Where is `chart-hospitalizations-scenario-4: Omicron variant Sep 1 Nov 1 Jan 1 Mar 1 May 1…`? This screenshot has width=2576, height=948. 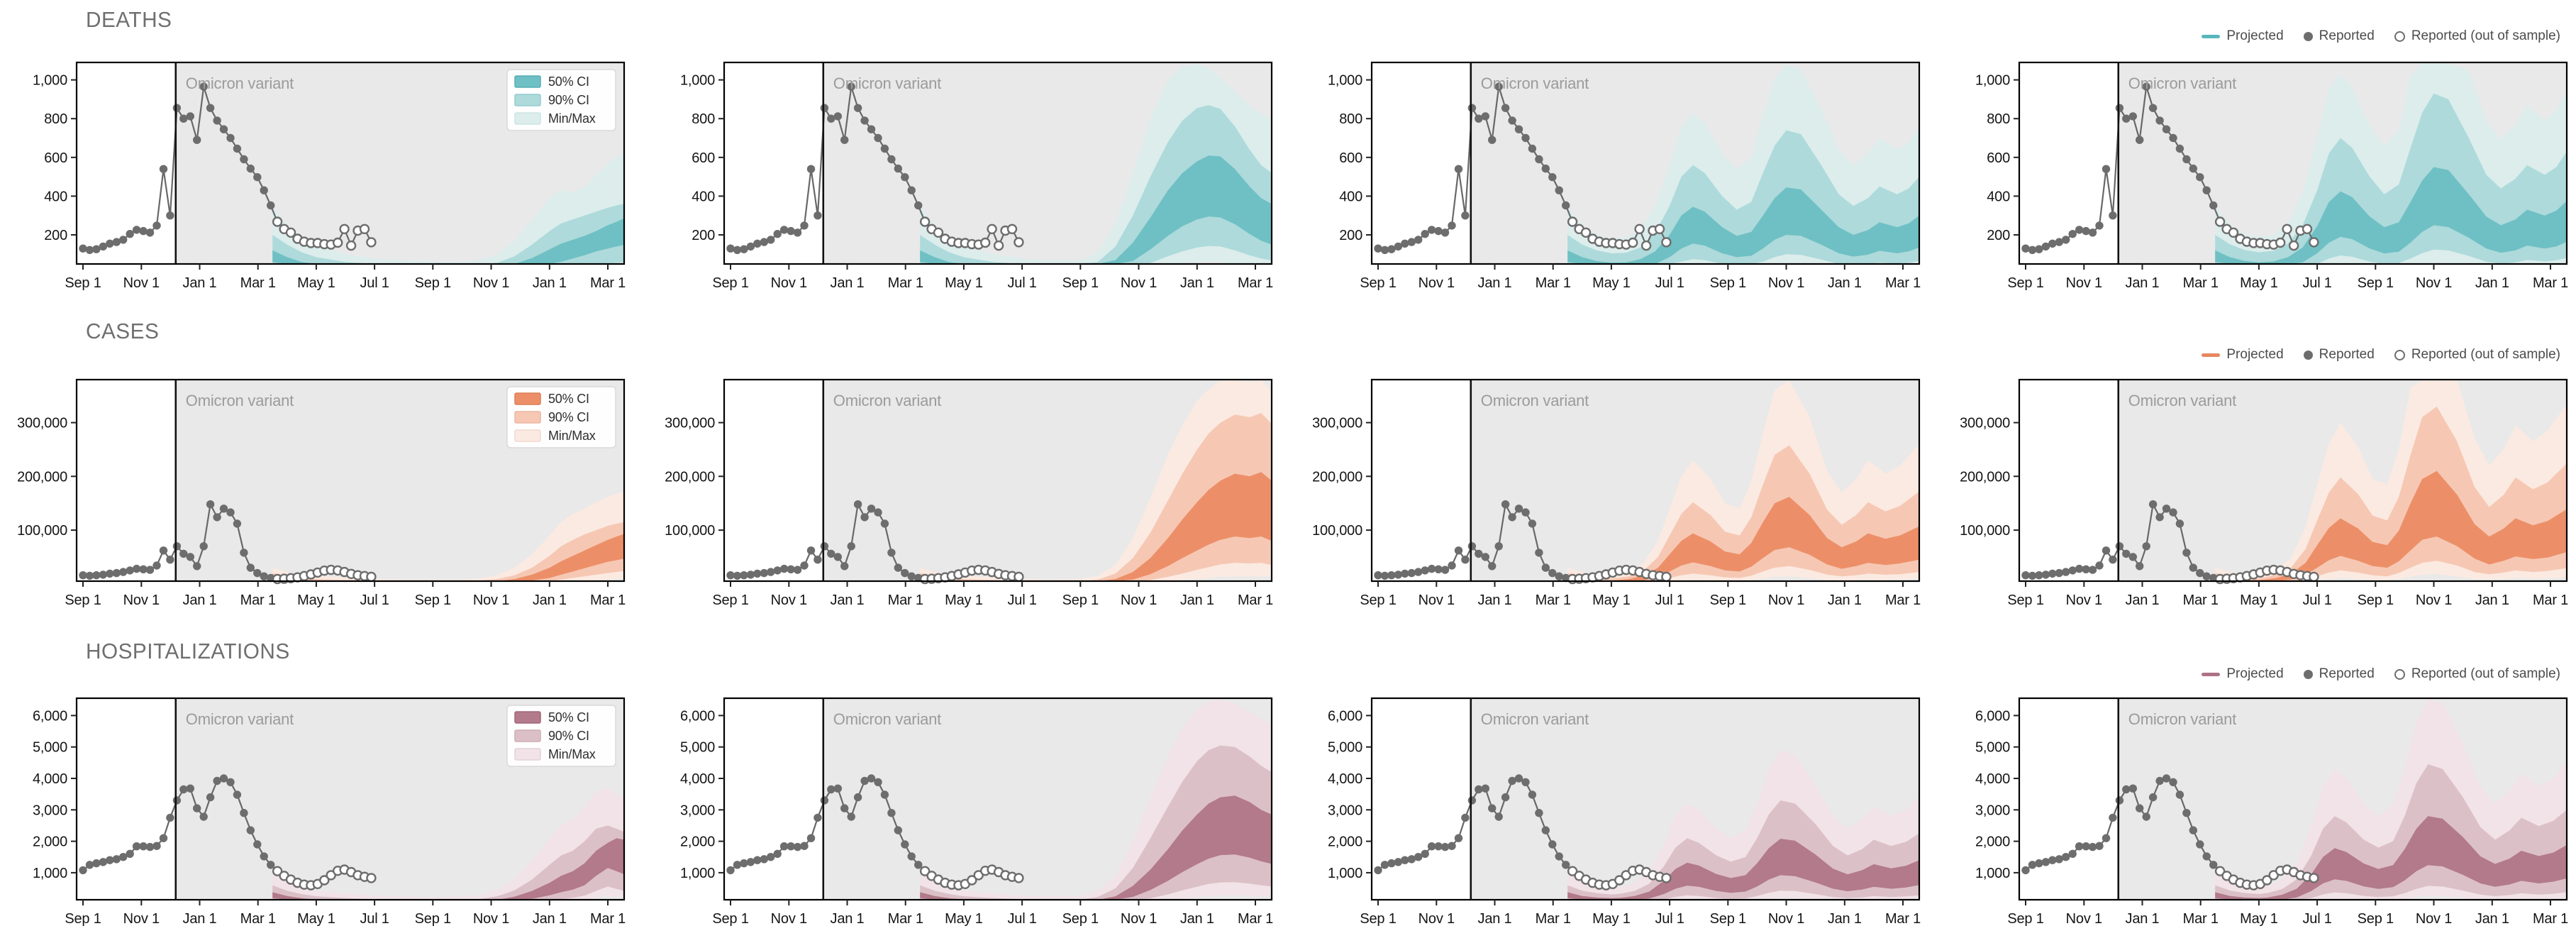
chart-hospitalizations-scenario-4: Omicron variant Sep 1 Nov 1 Jan 1 Mar 1 May 1… is located at coordinates (2271, 812).